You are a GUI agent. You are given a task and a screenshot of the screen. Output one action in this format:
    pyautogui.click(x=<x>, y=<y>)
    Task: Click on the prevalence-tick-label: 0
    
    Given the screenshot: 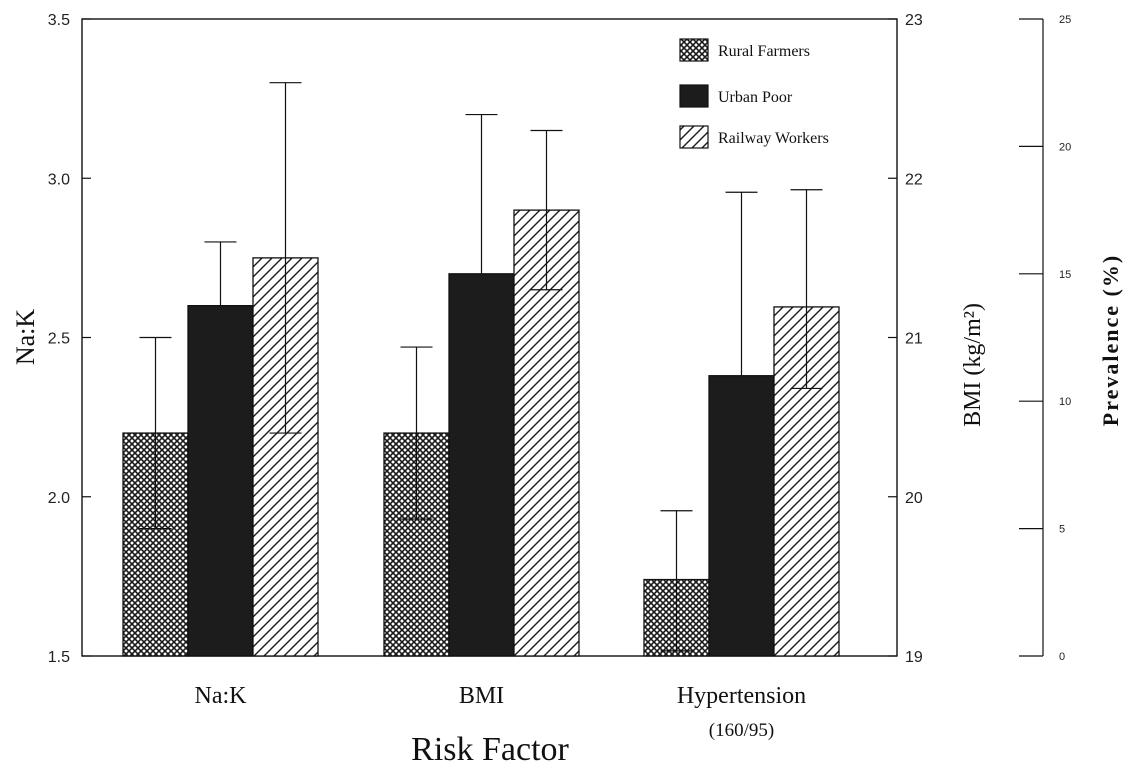 What is the action you would take?
    pyautogui.click(x=1062, y=657)
    